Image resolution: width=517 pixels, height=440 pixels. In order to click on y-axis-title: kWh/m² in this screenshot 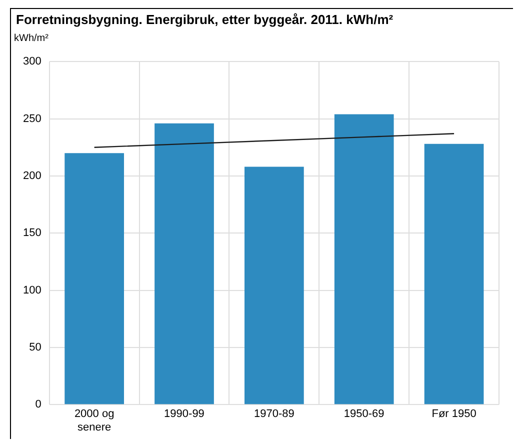, I will do `click(31, 38)`.